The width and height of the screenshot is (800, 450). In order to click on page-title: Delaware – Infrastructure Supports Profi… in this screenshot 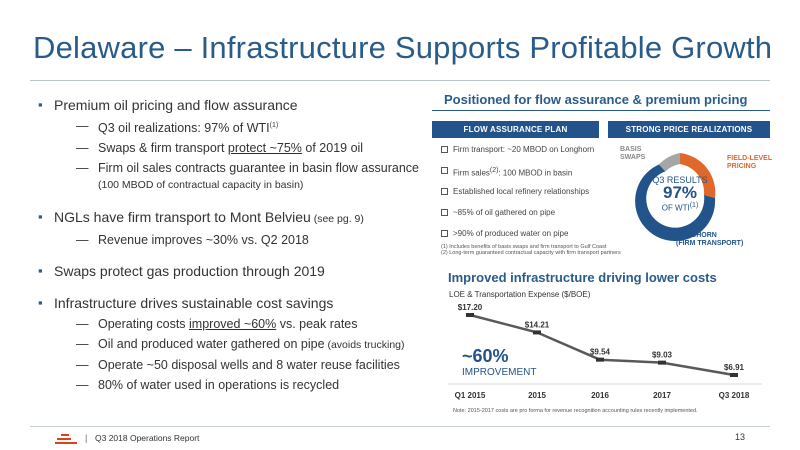, I will do `click(403, 47)`.